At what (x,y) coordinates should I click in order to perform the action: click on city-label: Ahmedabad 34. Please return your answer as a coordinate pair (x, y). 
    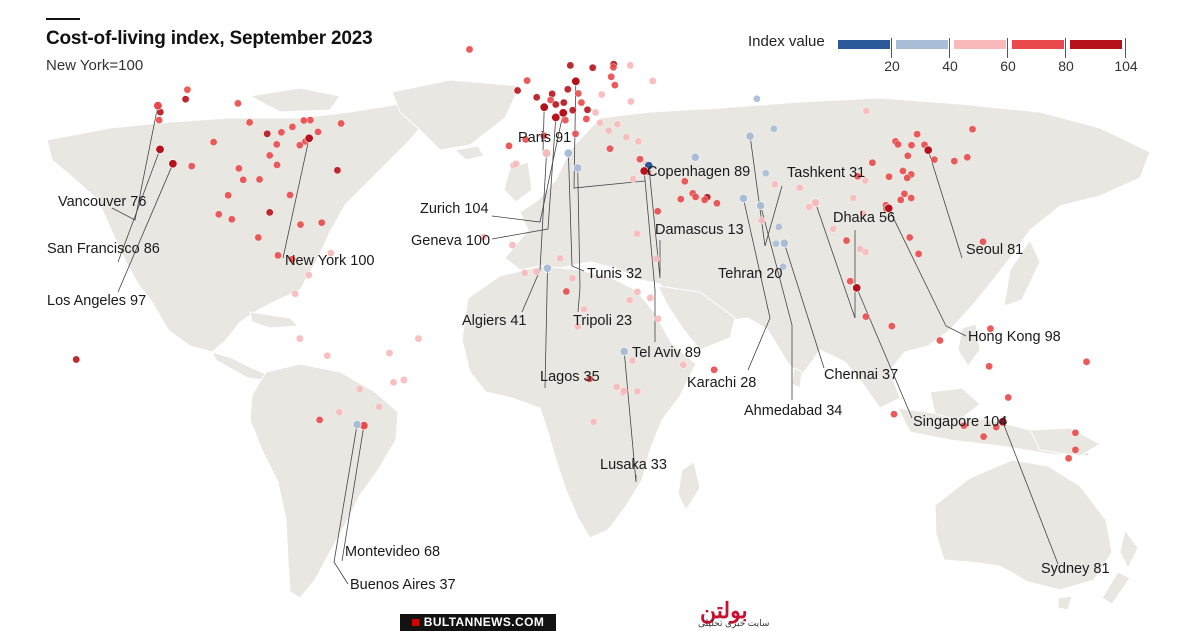
    Looking at the image, I should click on (793, 411).